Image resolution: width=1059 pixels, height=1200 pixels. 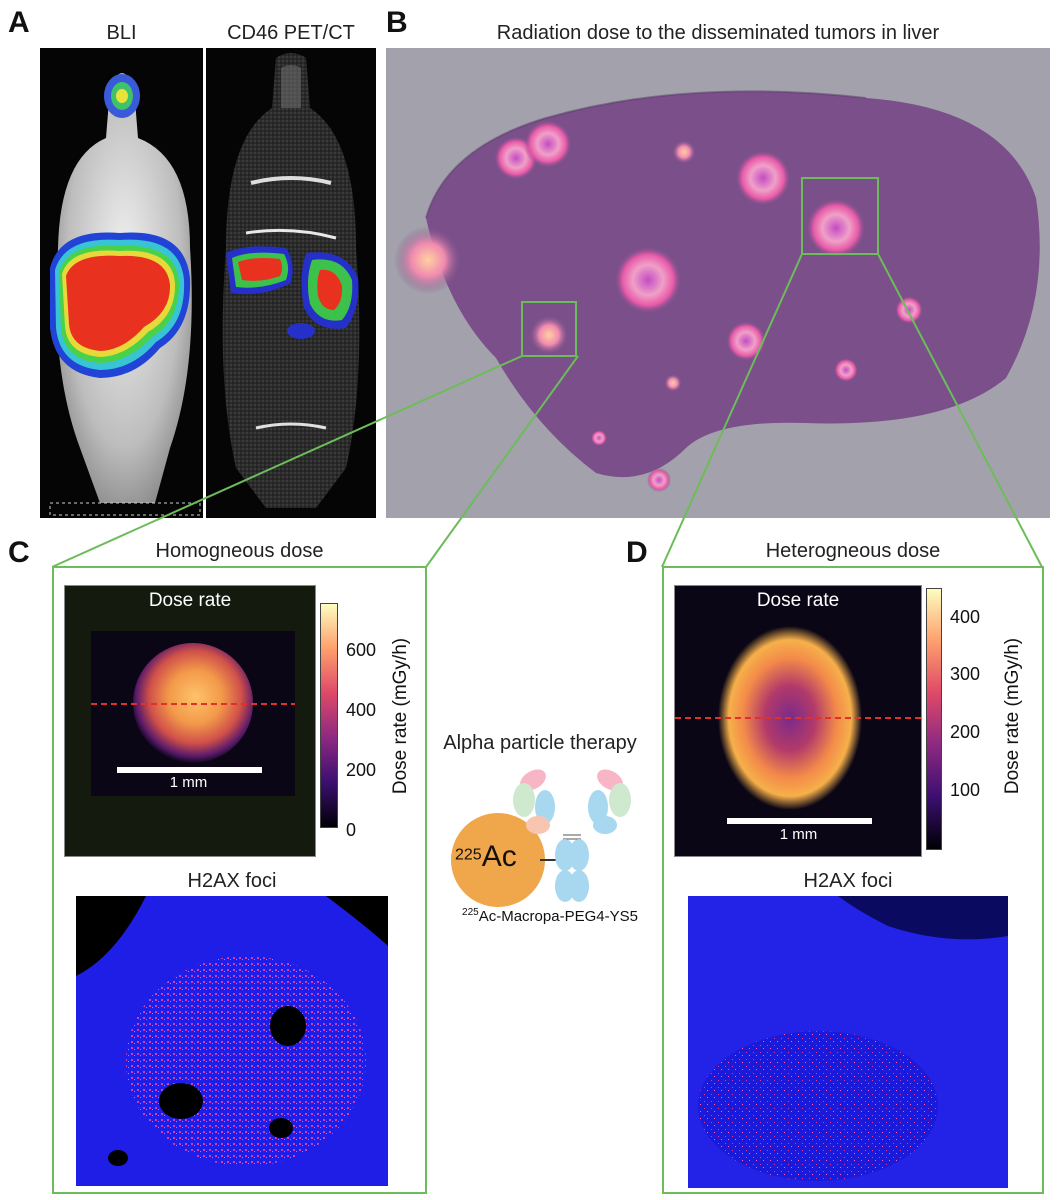 What do you see at coordinates (499, 856) in the screenshot?
I see `ac-isotope-symbol: Ac` at bounding box center [499, 856].